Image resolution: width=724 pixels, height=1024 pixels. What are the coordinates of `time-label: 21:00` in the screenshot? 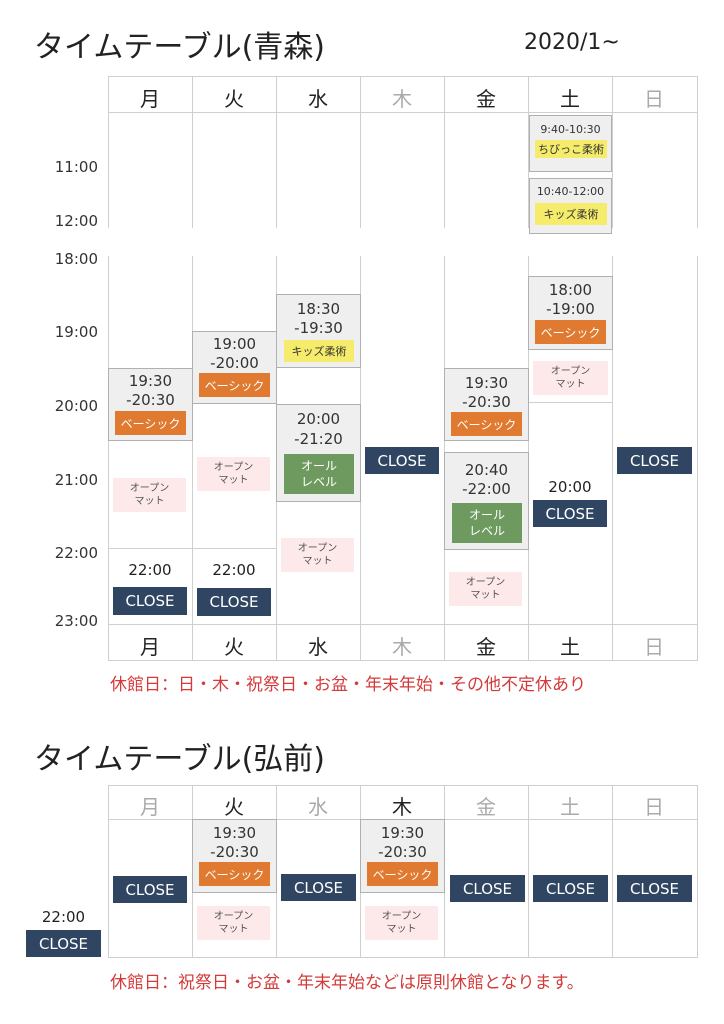 It's located at (76, 480).